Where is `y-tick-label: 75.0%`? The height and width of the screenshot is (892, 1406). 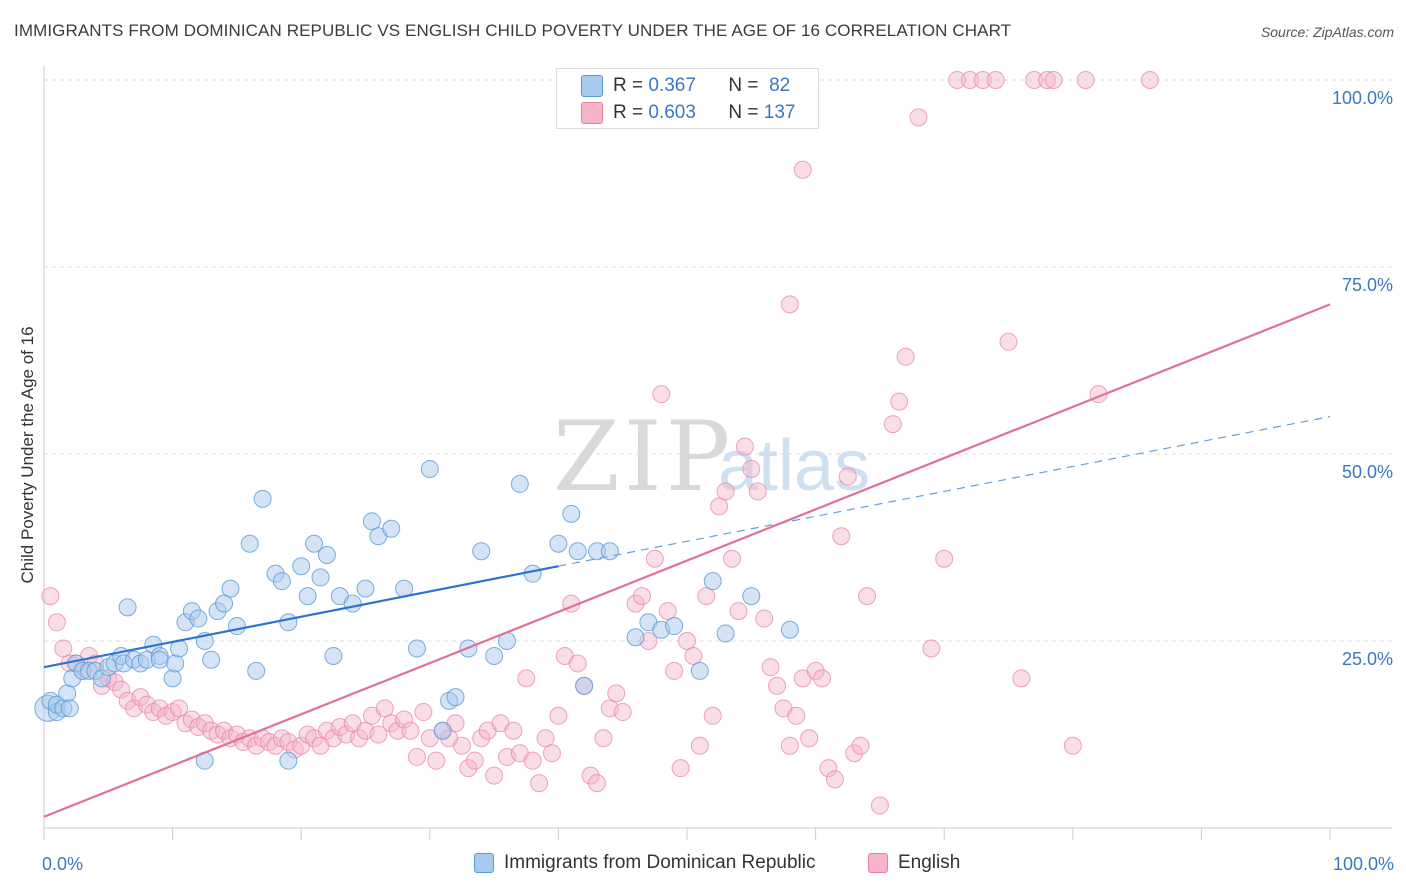 y-tick-label: 75.0% is located at coordinates (1367, 285).